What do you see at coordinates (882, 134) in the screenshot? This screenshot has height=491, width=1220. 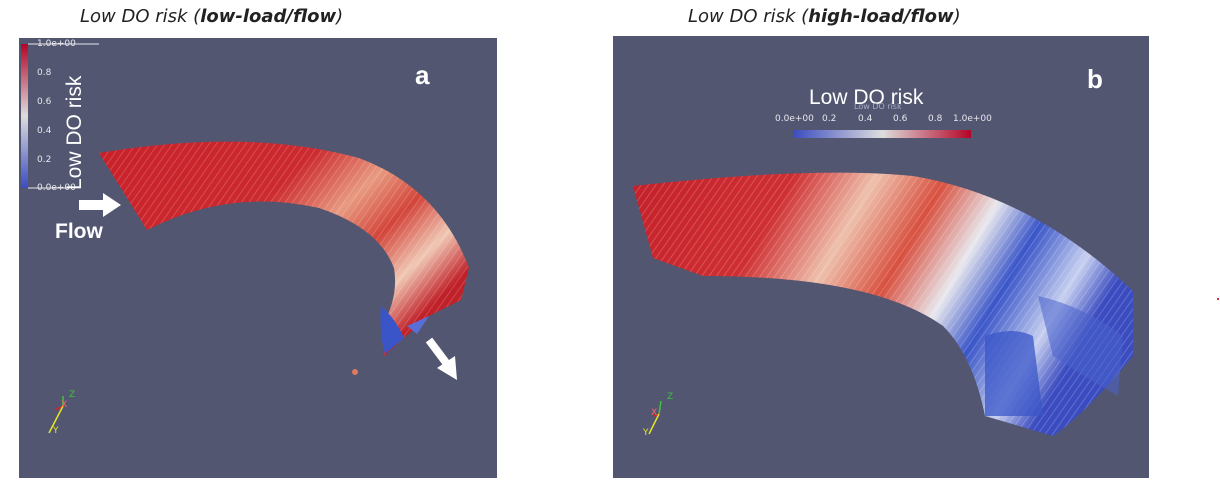 I see `colorbar-b` at bounding box center [882, 134].